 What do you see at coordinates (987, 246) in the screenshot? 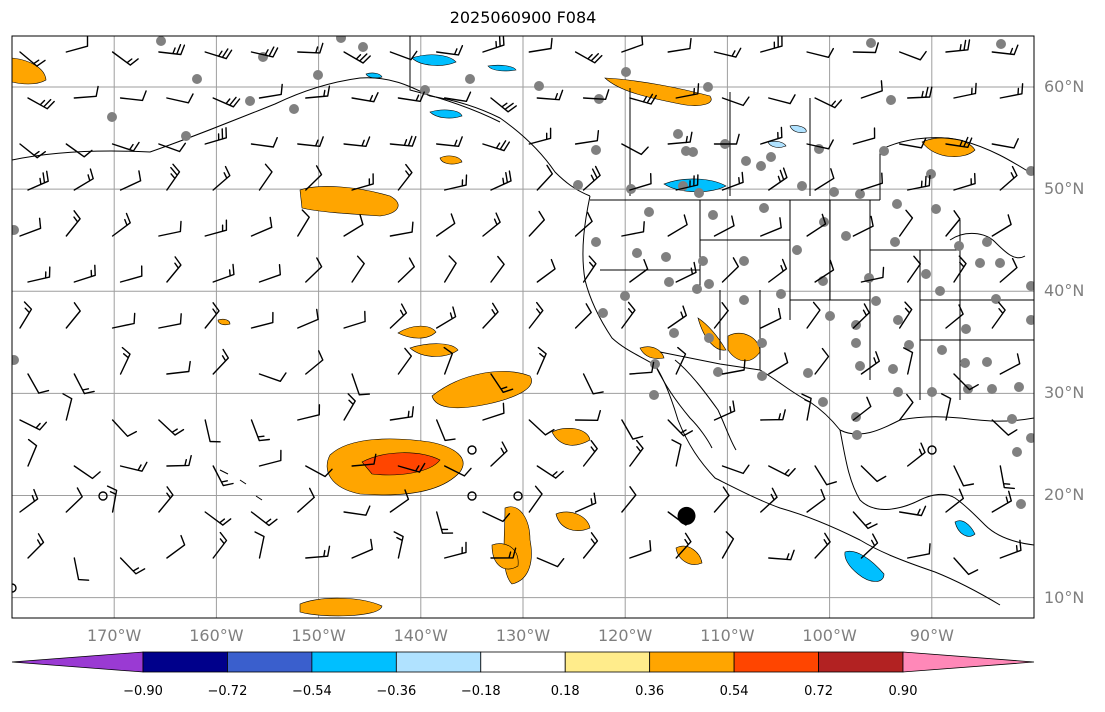
I see `great-lakes` at bounding box center [987, 246].